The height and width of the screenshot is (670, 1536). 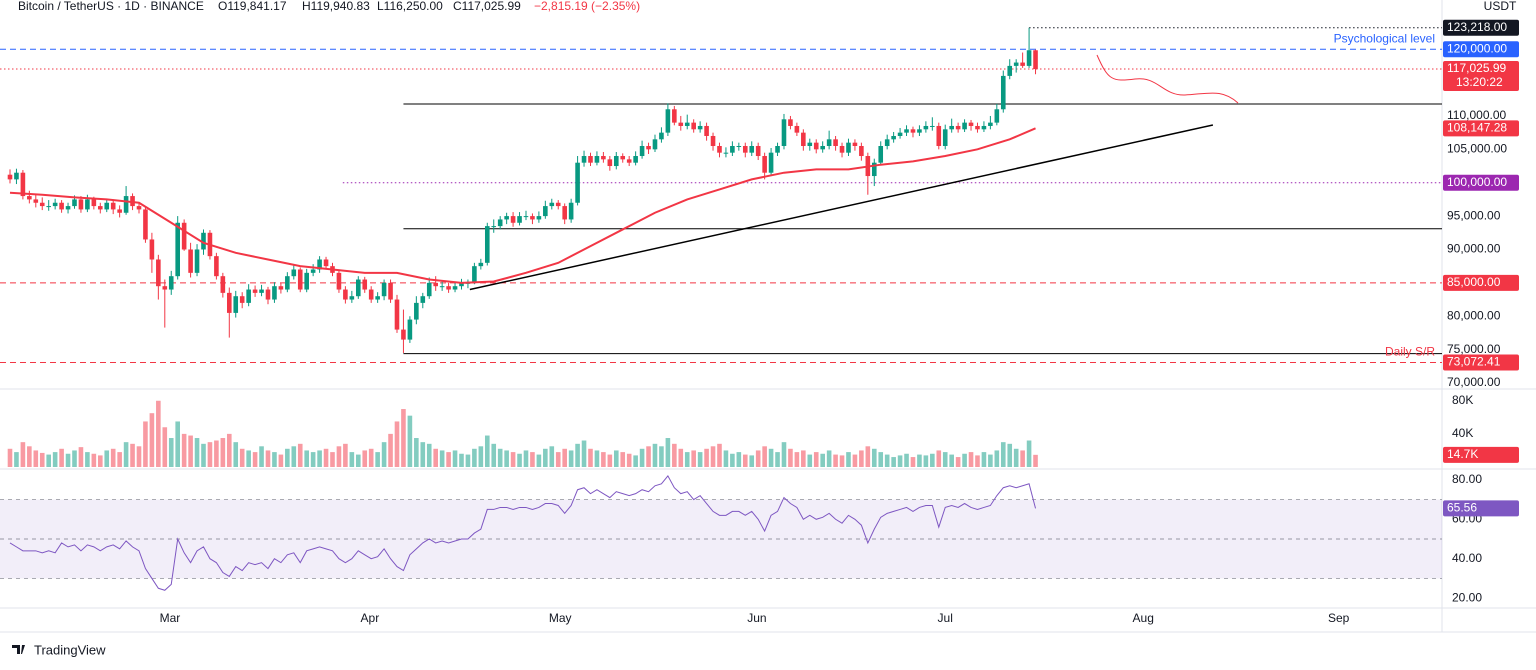 What do you see at coordinates (1474, 315) in the screenshot?
I see `y-tick-label: 80,000.00` at bounding box center [1474, 315].